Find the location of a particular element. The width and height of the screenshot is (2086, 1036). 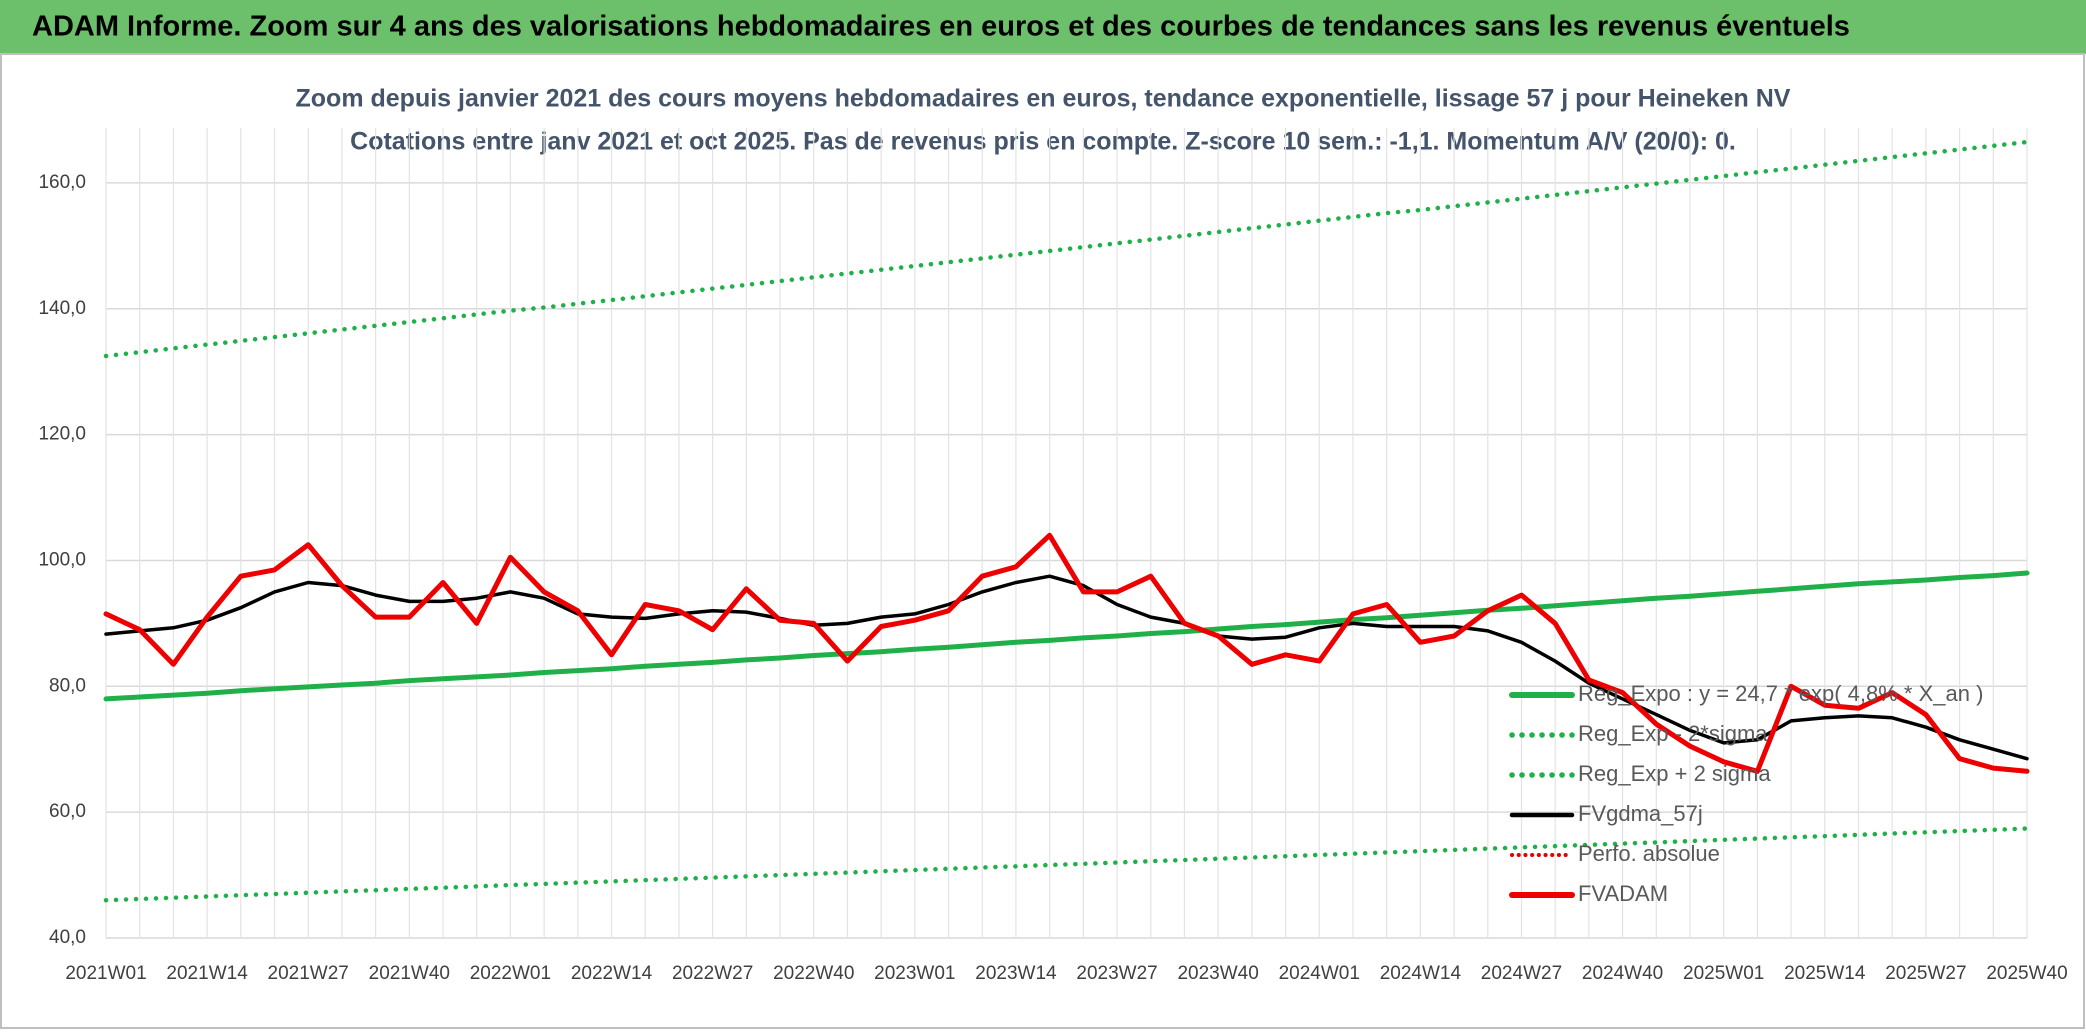

x-tick-label: 2021W27 is located at coordinates (308, 973).